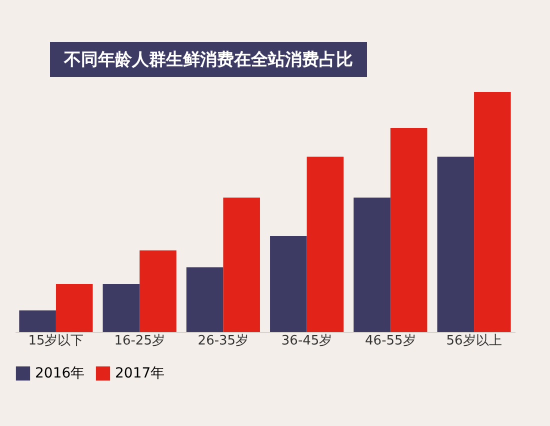  What do you see at coordinates (140, 373) in the screenshot?
I see `legend-label: 2017年` at bounding box center [140, 373].